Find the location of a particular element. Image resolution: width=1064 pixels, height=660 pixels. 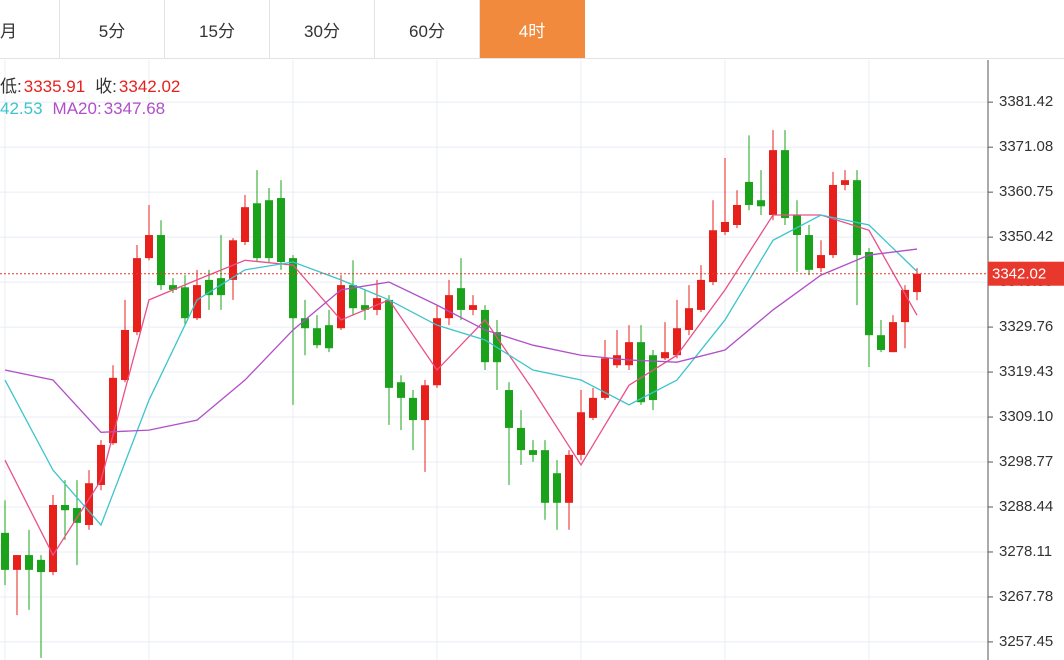

y-tick-label: 3267.78 is located at coordinates (1026, 596).